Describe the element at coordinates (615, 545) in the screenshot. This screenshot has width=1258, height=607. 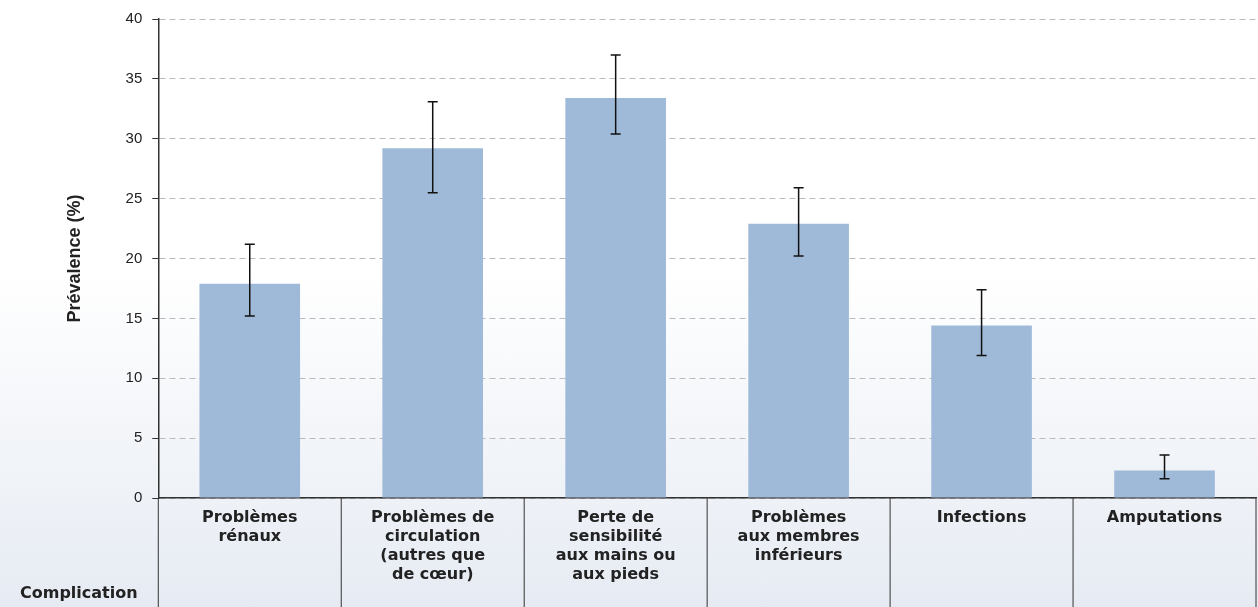
I see `x-tick-label: Perte de sensibilité aux mains ou aux pieds` at that location.